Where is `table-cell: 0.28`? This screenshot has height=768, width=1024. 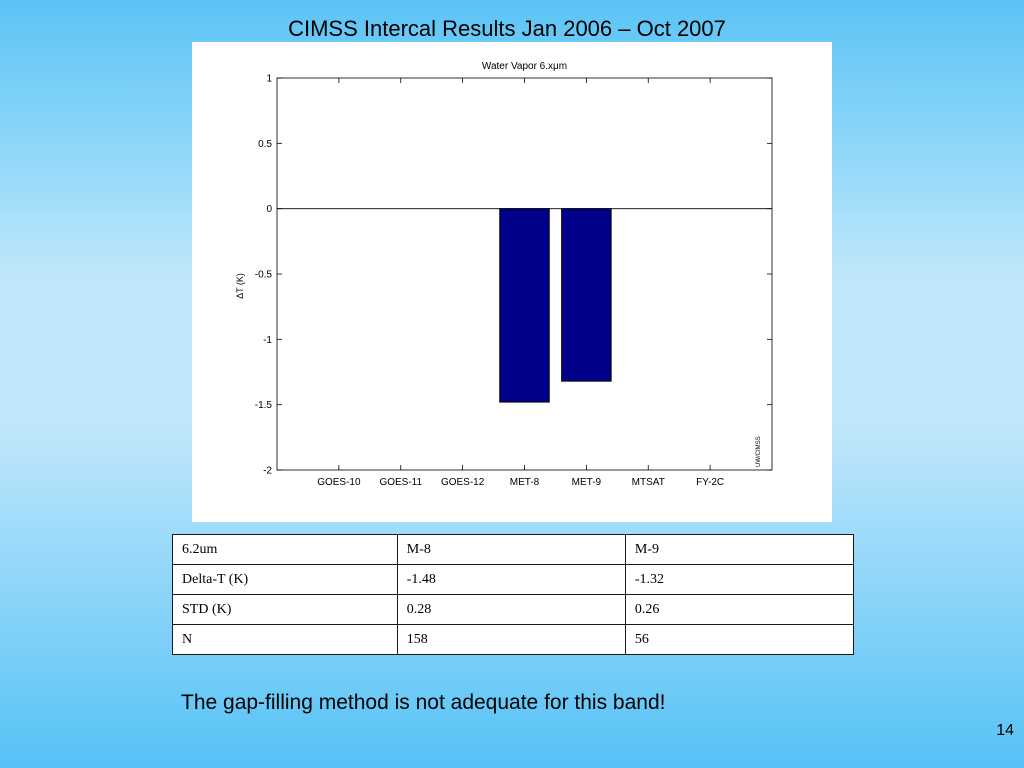 table-cell: 0.28 is located at coordinates (511, 609).